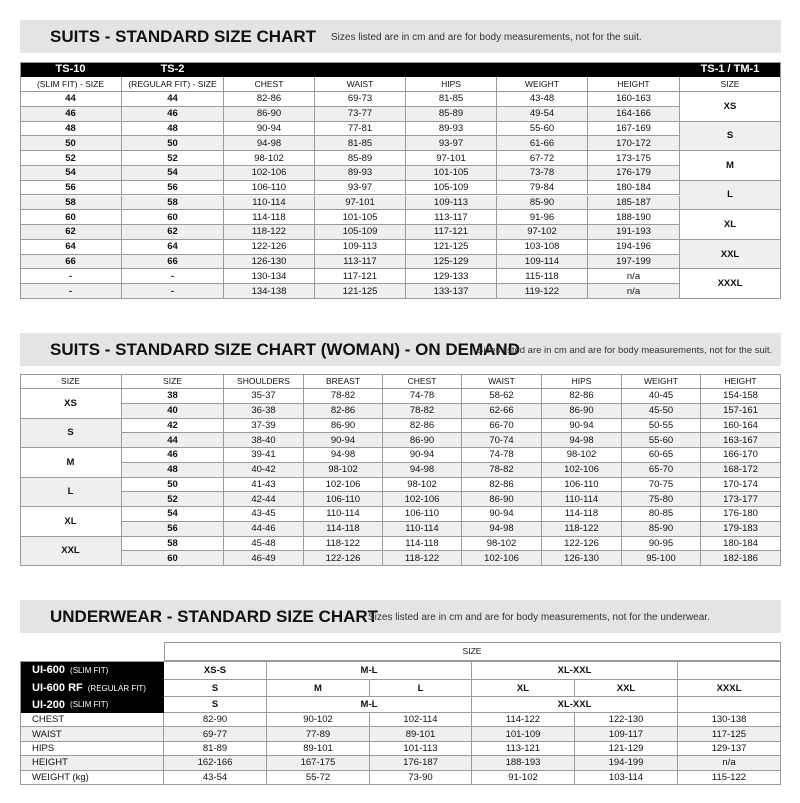  What do you see at coordinates (634, 99) in the screenshot?
I see `value-cell: 160-163` at bounding box center [634, 99].